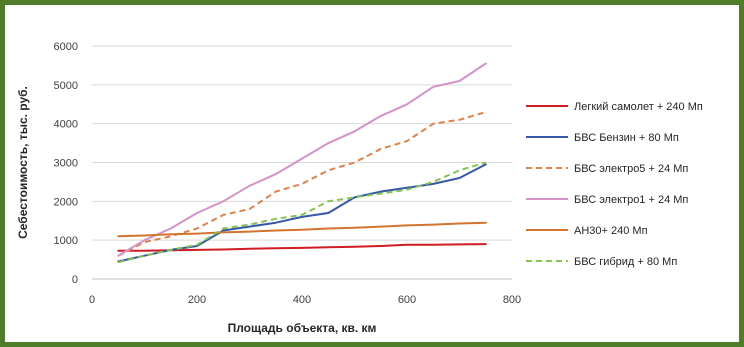 This screenshot has width=744, height=347. I want to click on y-tick-label: 1000, so click(66, 241).